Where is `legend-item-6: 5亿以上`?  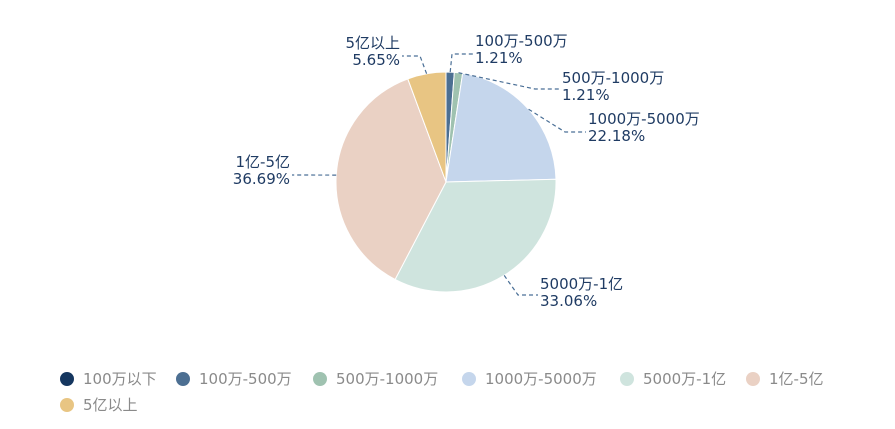 legend-item-6: 5亿以上 is located at coordinates (99, 405).